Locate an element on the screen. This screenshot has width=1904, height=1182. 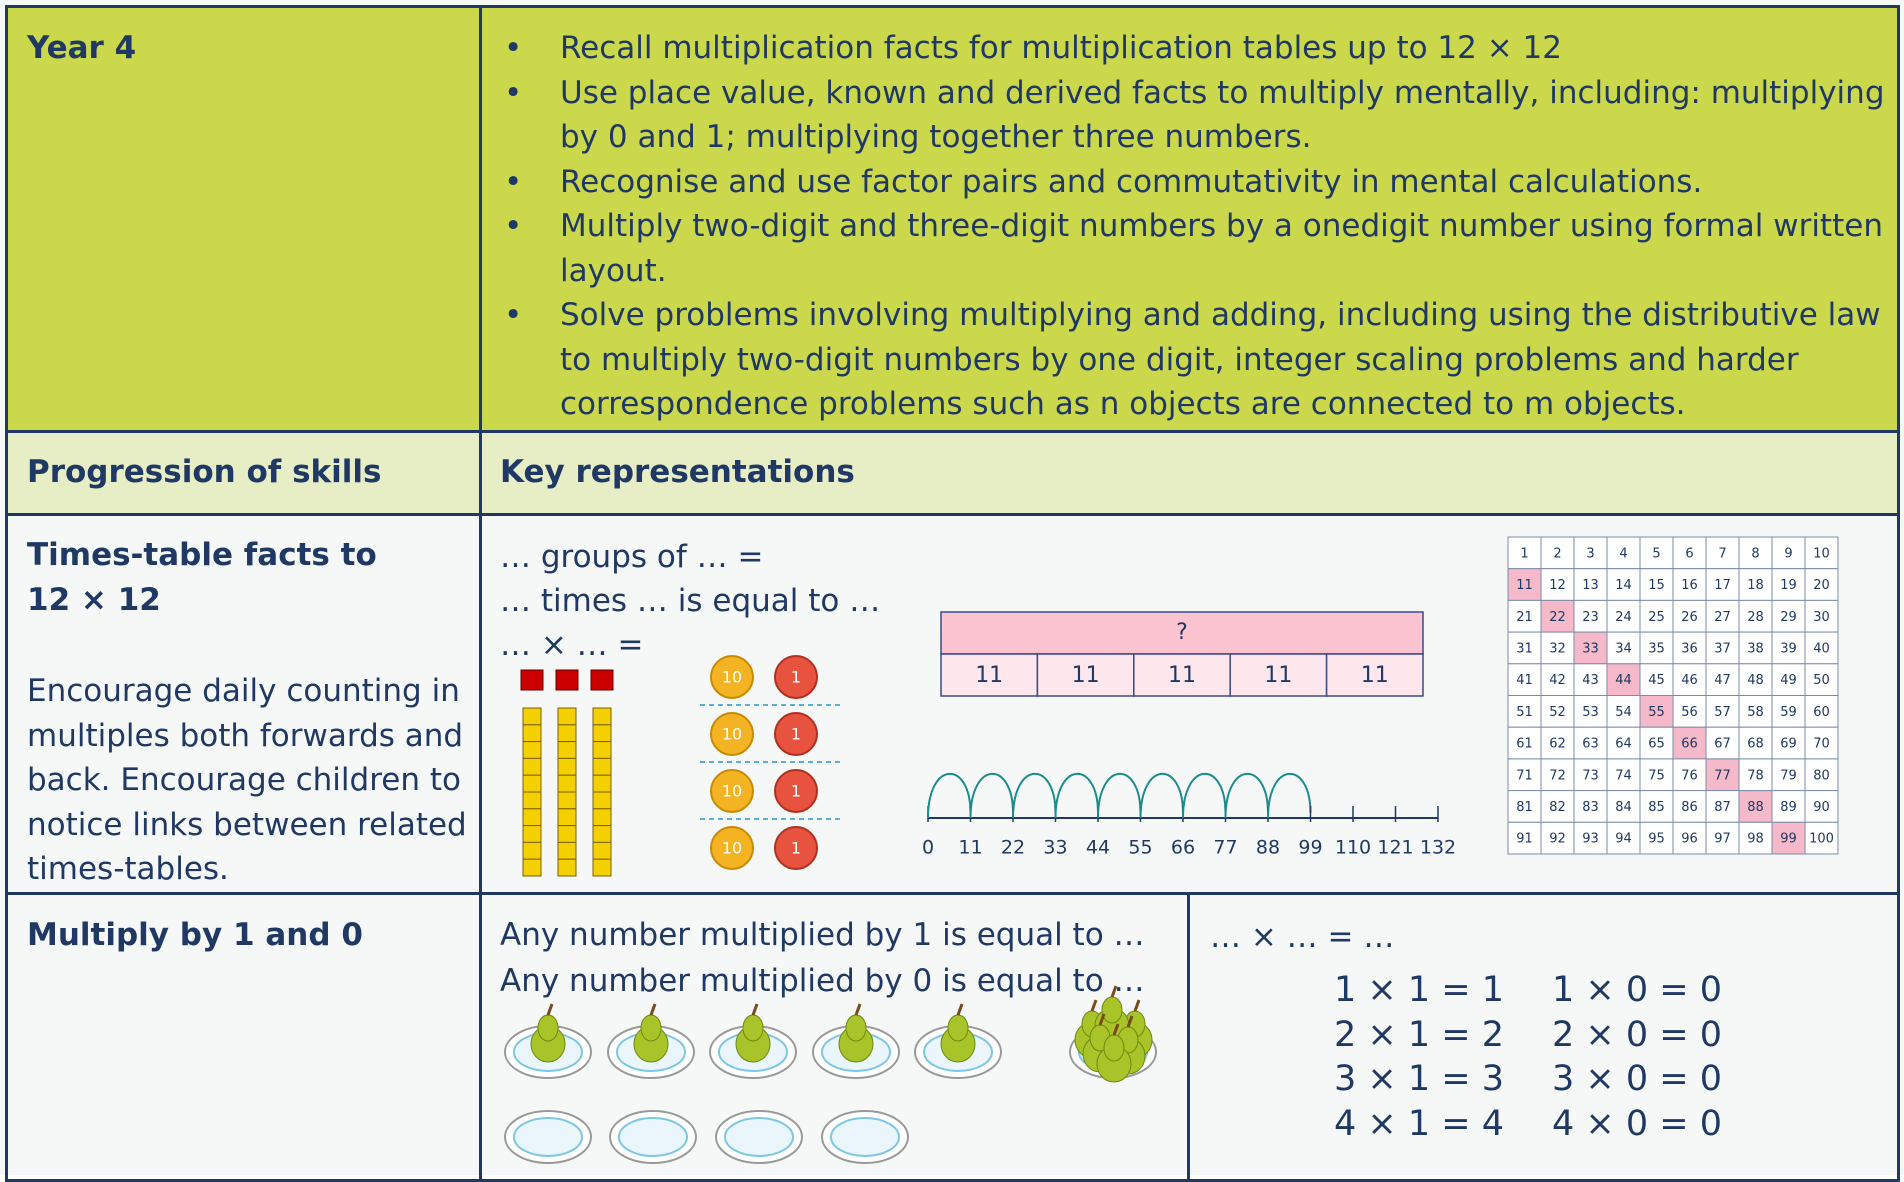
square-number: 89 is located at coordinates (1788, 807).